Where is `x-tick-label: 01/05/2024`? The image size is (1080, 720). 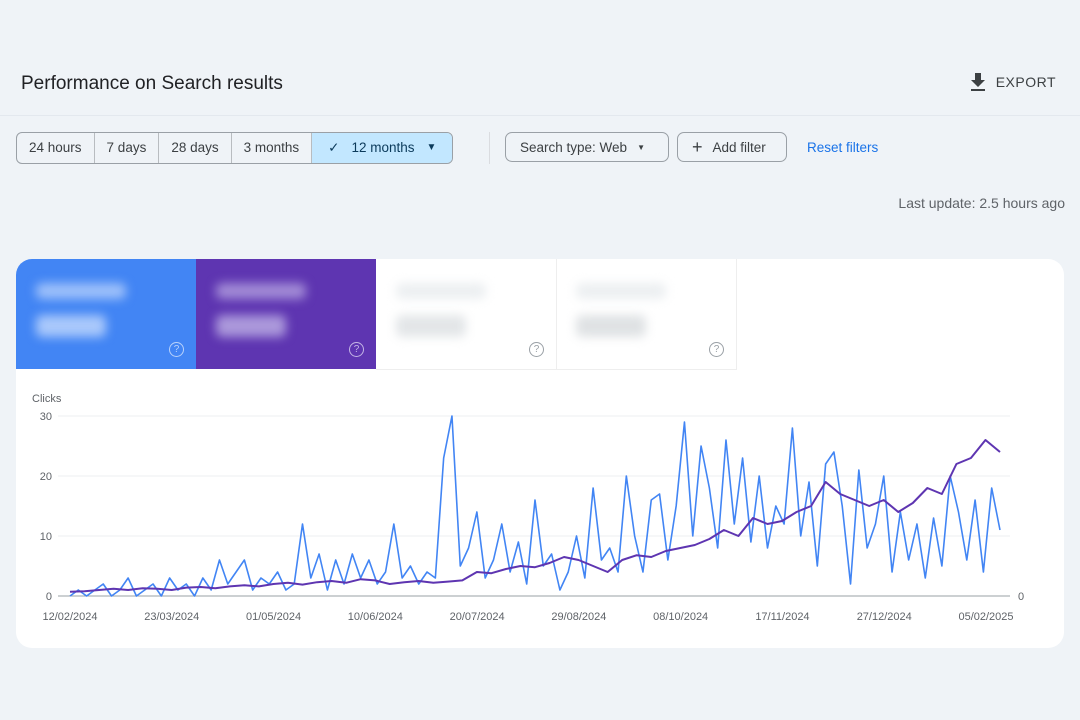
x-tick-label: 01/05/2024 is located at coordinates (273, 617).